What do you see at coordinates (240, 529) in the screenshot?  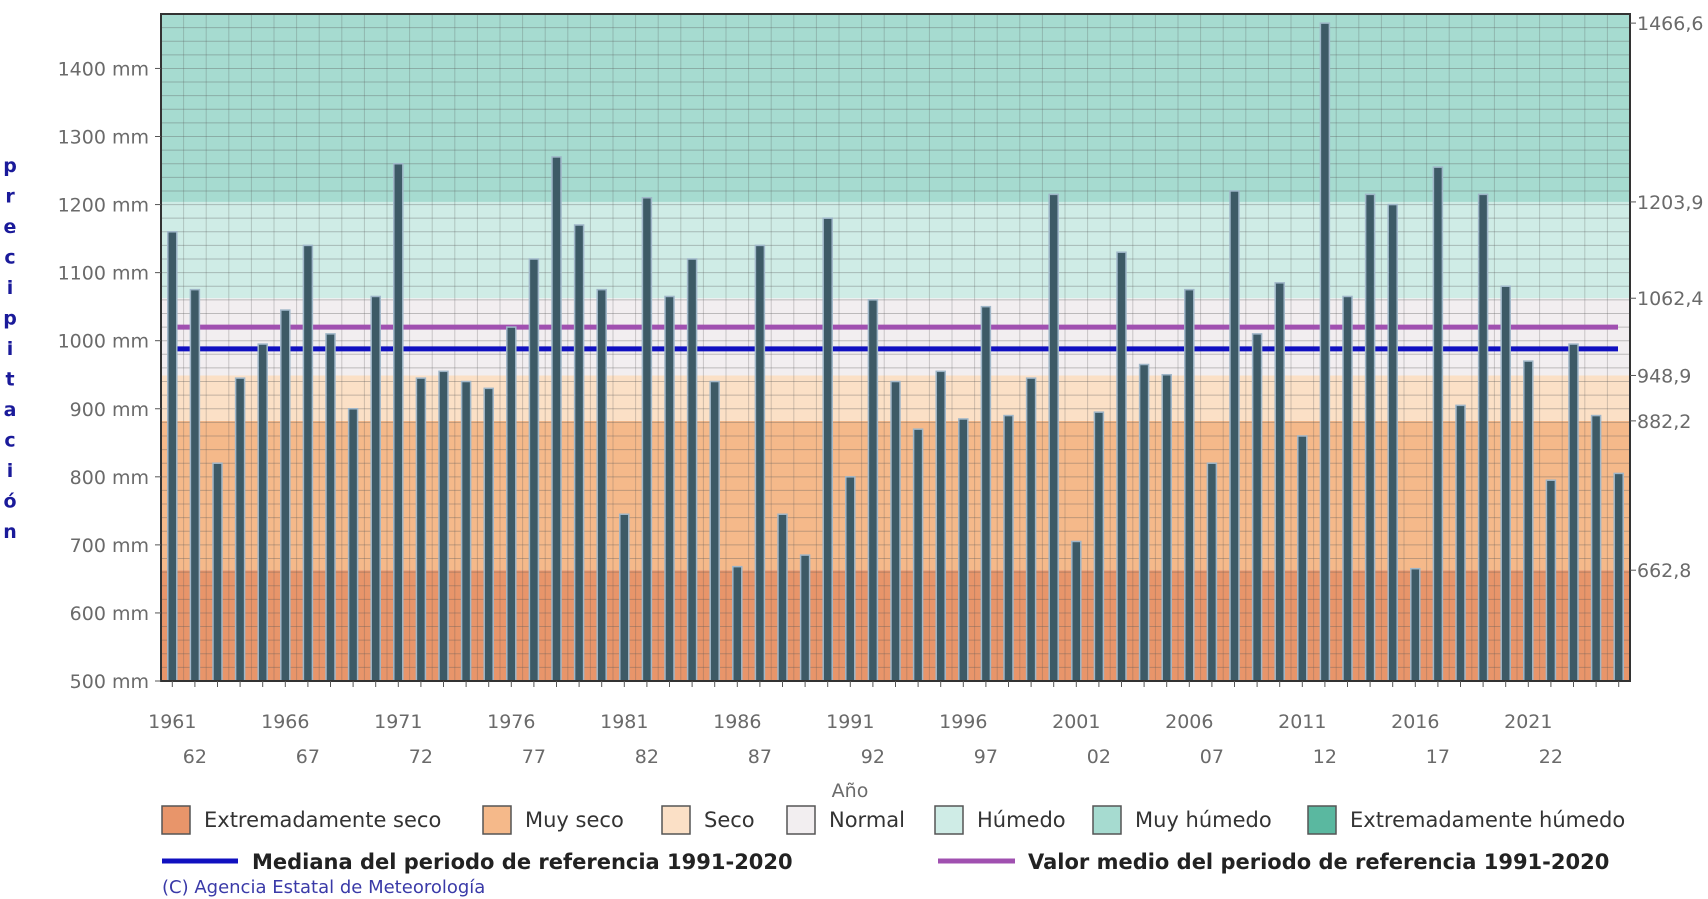 I see `bar-1964` at bounding box center [240, 529].